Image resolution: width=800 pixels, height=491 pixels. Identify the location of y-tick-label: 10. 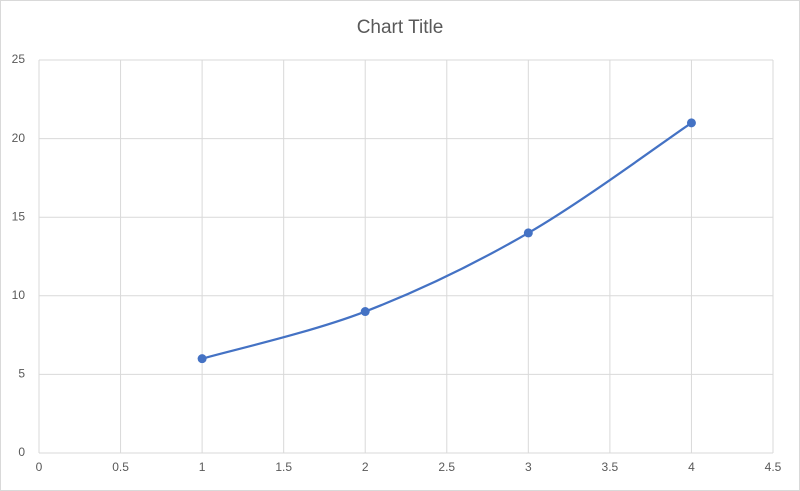
(19, 295).